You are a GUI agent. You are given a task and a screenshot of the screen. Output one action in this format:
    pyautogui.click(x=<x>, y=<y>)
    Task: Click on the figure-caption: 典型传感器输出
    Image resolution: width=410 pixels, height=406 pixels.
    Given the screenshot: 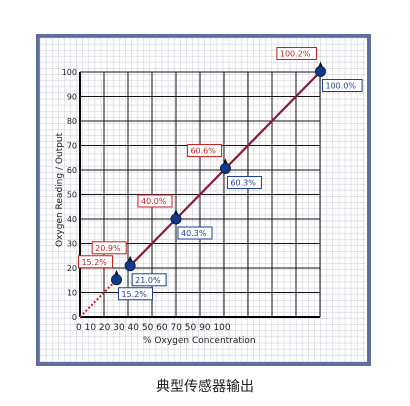 What is the action you would take?
    pyautogui.click(x=205, y=387)
    